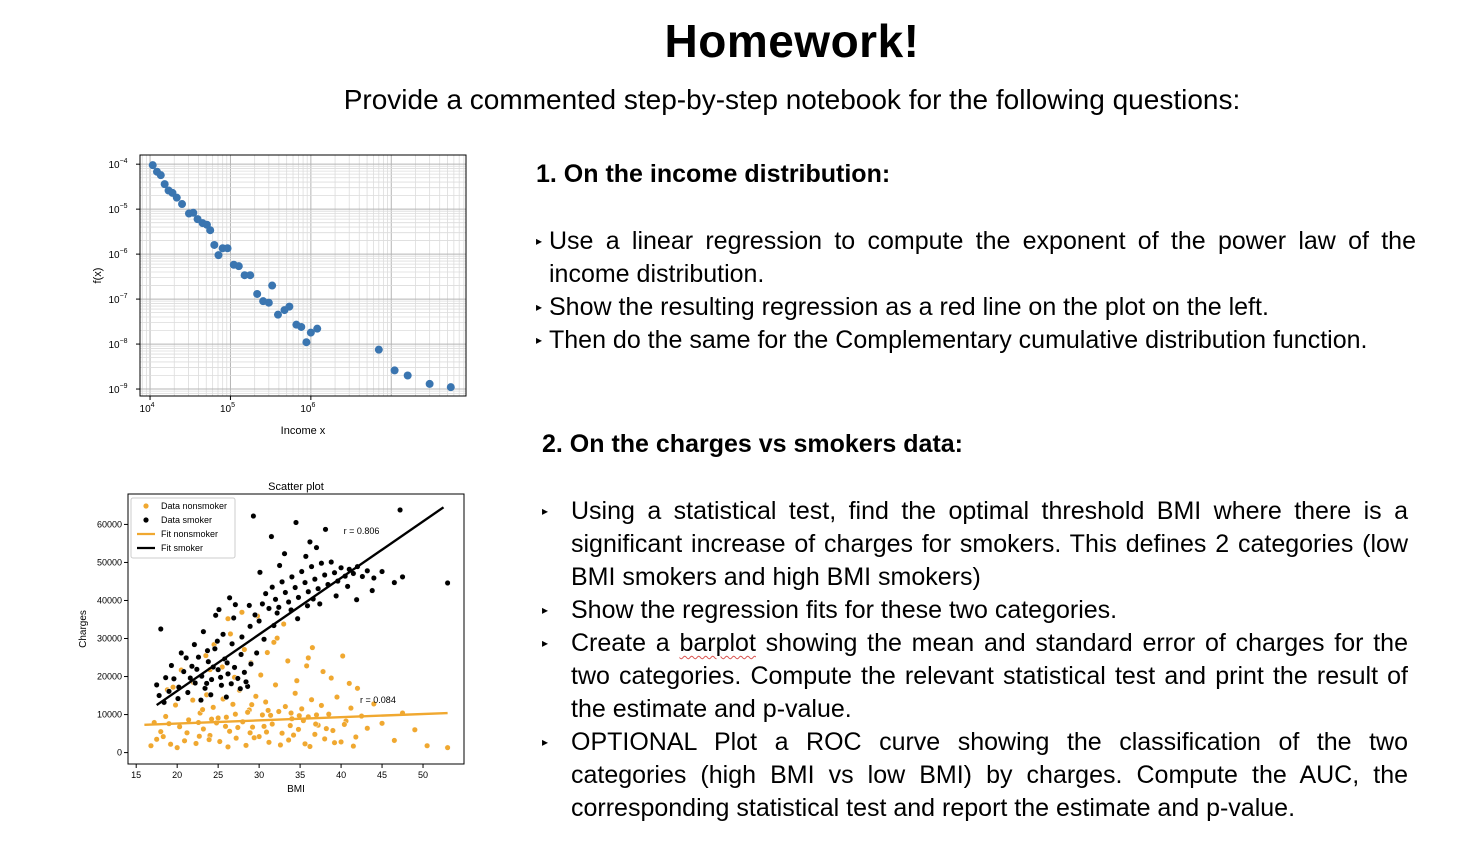 The height and width of the screenshot is (842, 1480). I want to click on page-title: Homework!, so click(792, 41).